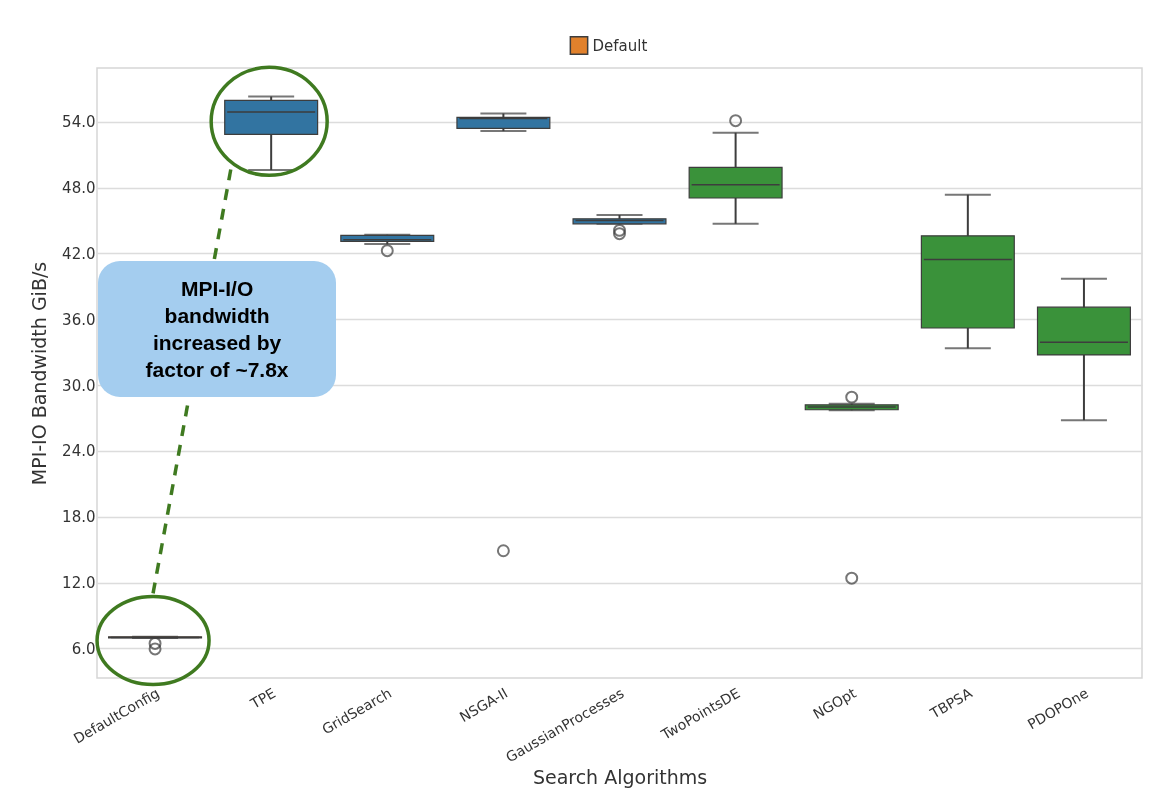 Image resolution: width=1158 pixels, height=811 pixels. Describe the element at coordinates (79, 188) in the screenshot. I see `y-tick-label: 48.0` at that location.